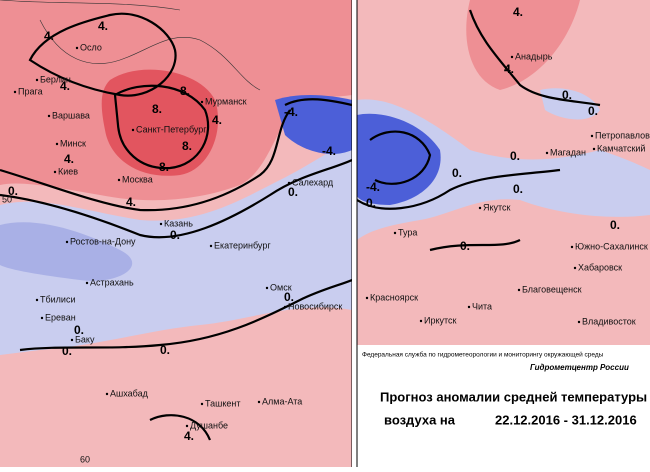 This screenshot has width=650, height=472. I want to click on city-label: Баку, so click(85, 339).